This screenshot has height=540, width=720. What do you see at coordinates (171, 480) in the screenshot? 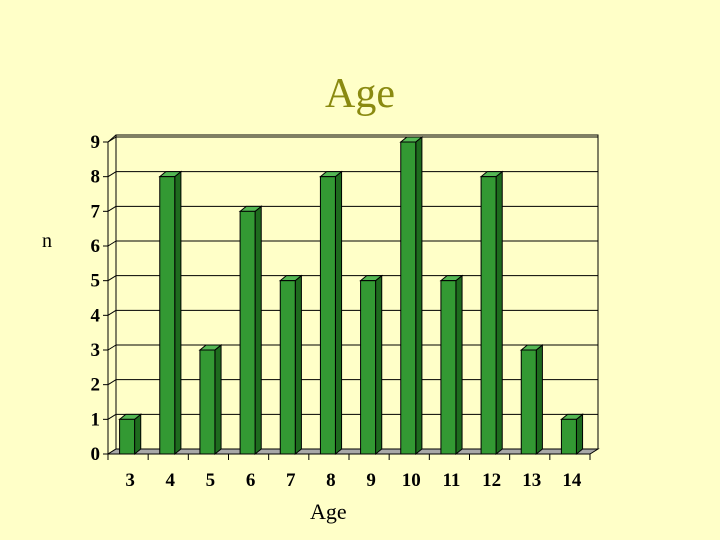
I see `x-tick-label: 4` at bounding box center [171, 480].